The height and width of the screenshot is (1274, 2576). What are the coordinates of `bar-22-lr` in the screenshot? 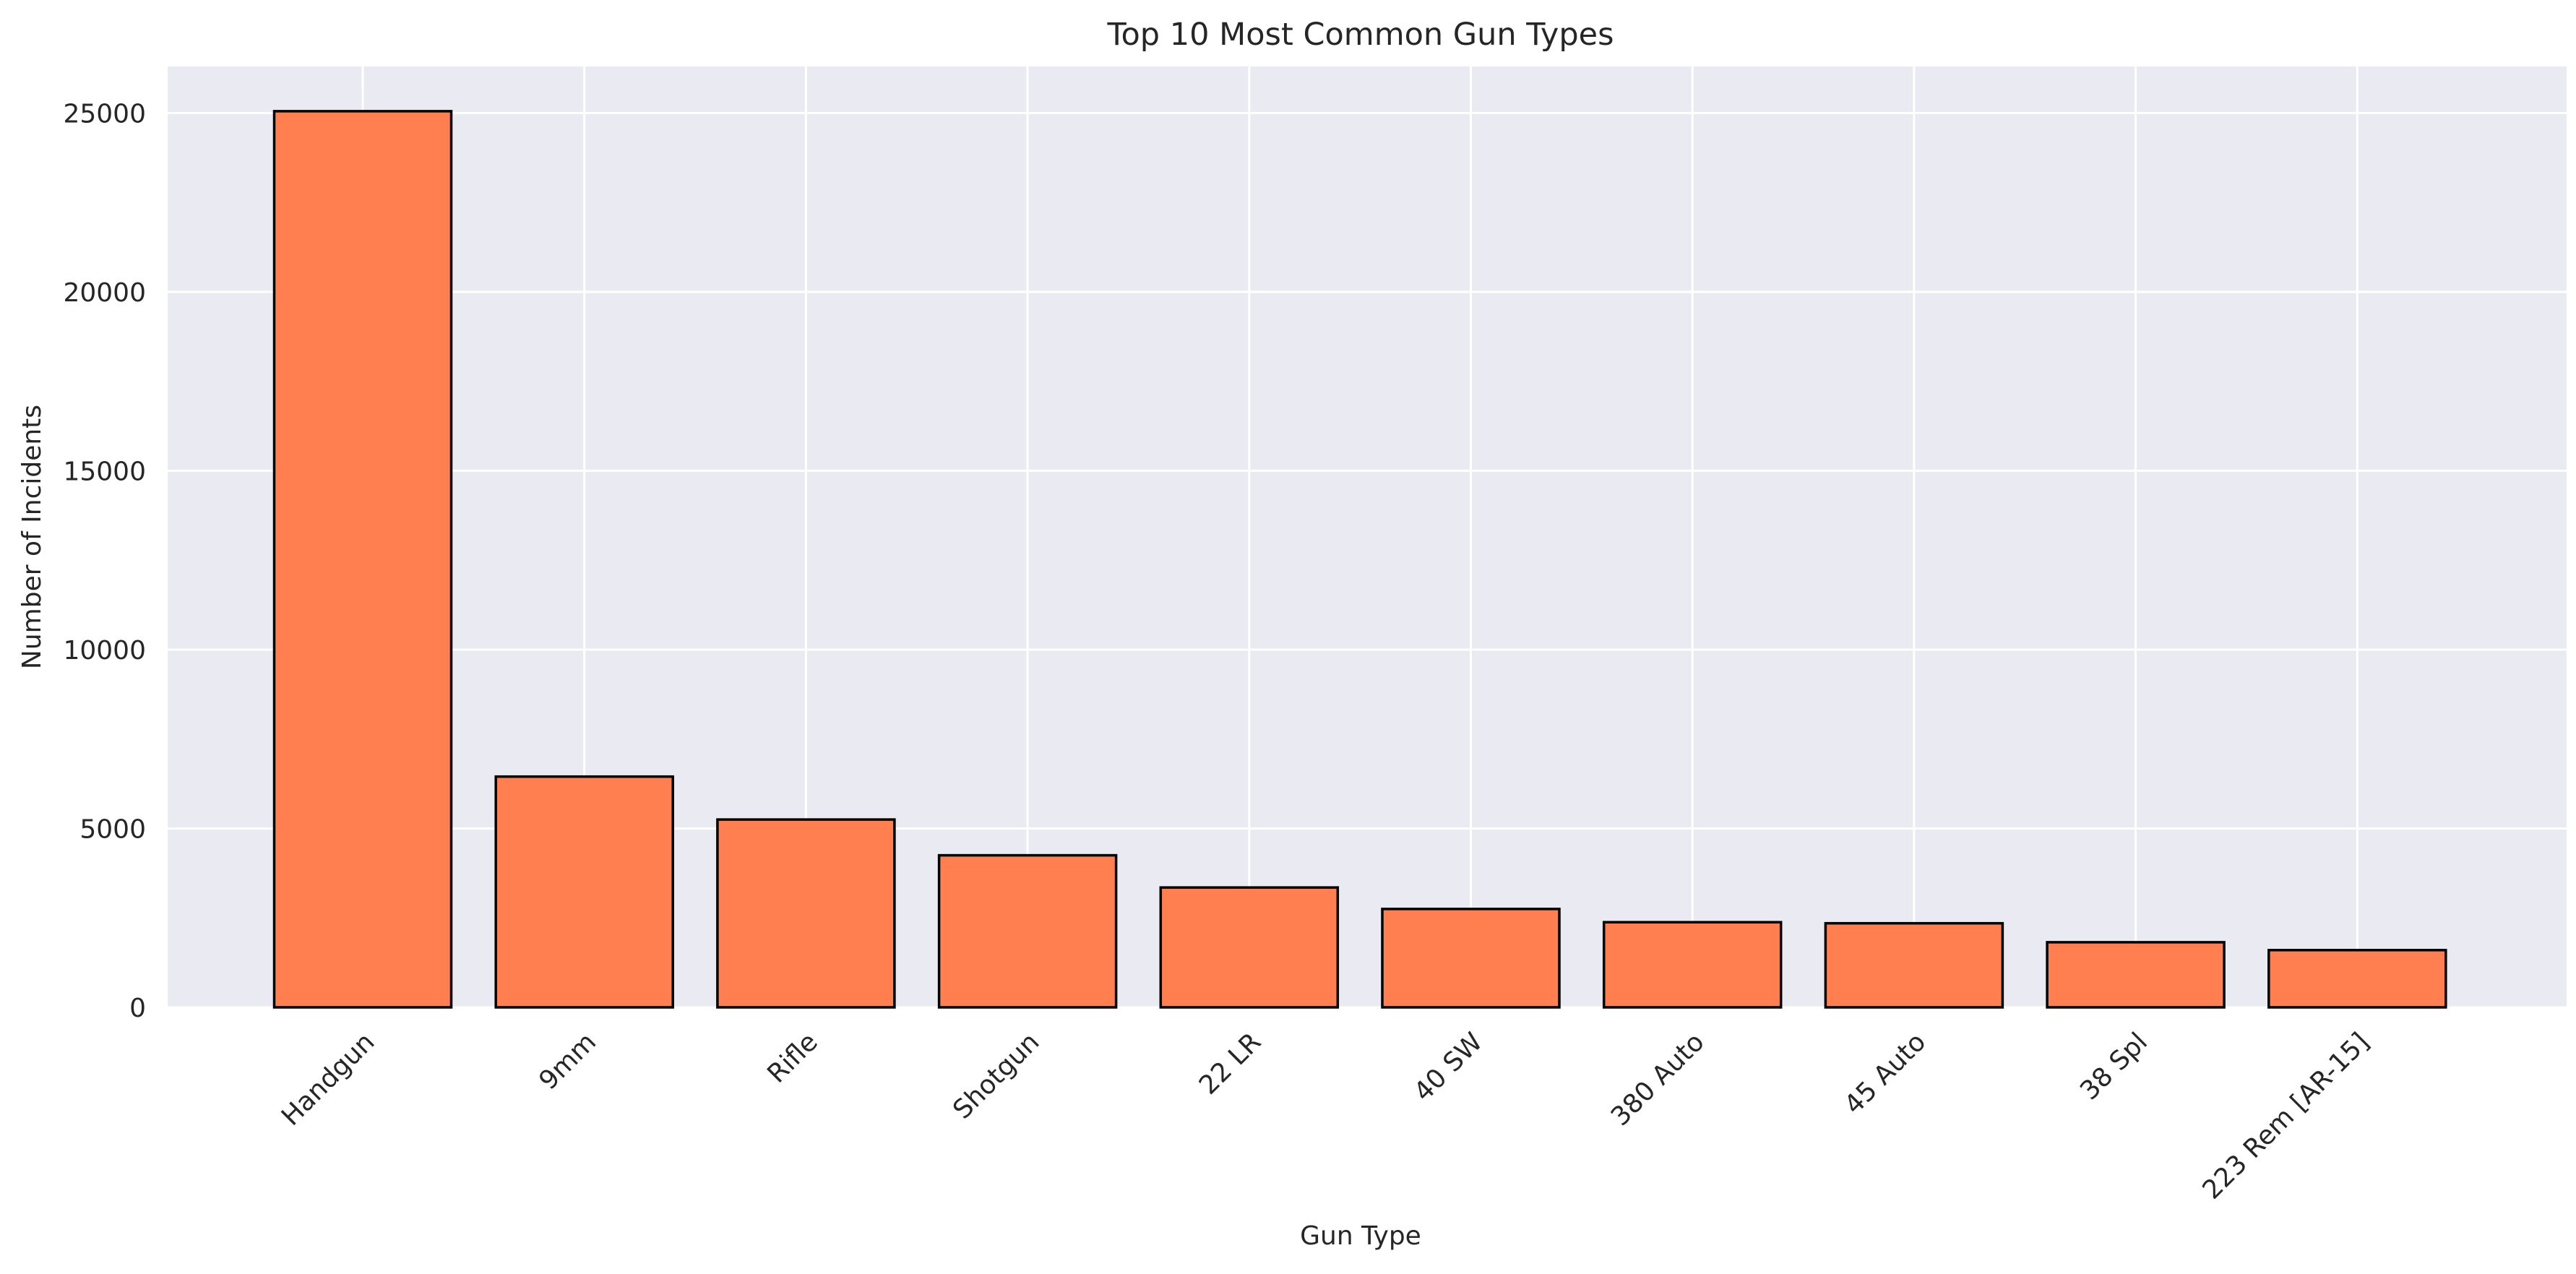 It's located at (1249, 947).